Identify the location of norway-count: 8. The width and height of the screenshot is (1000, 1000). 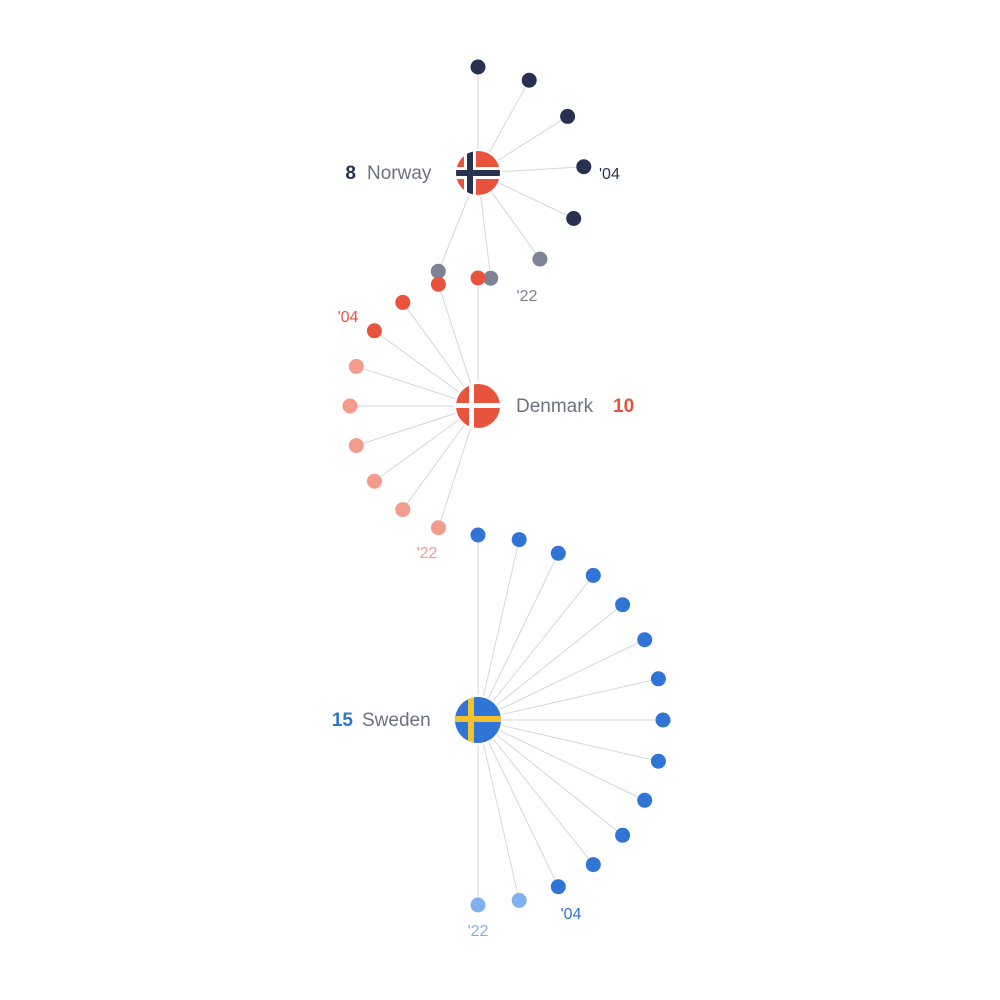
(350, 173).